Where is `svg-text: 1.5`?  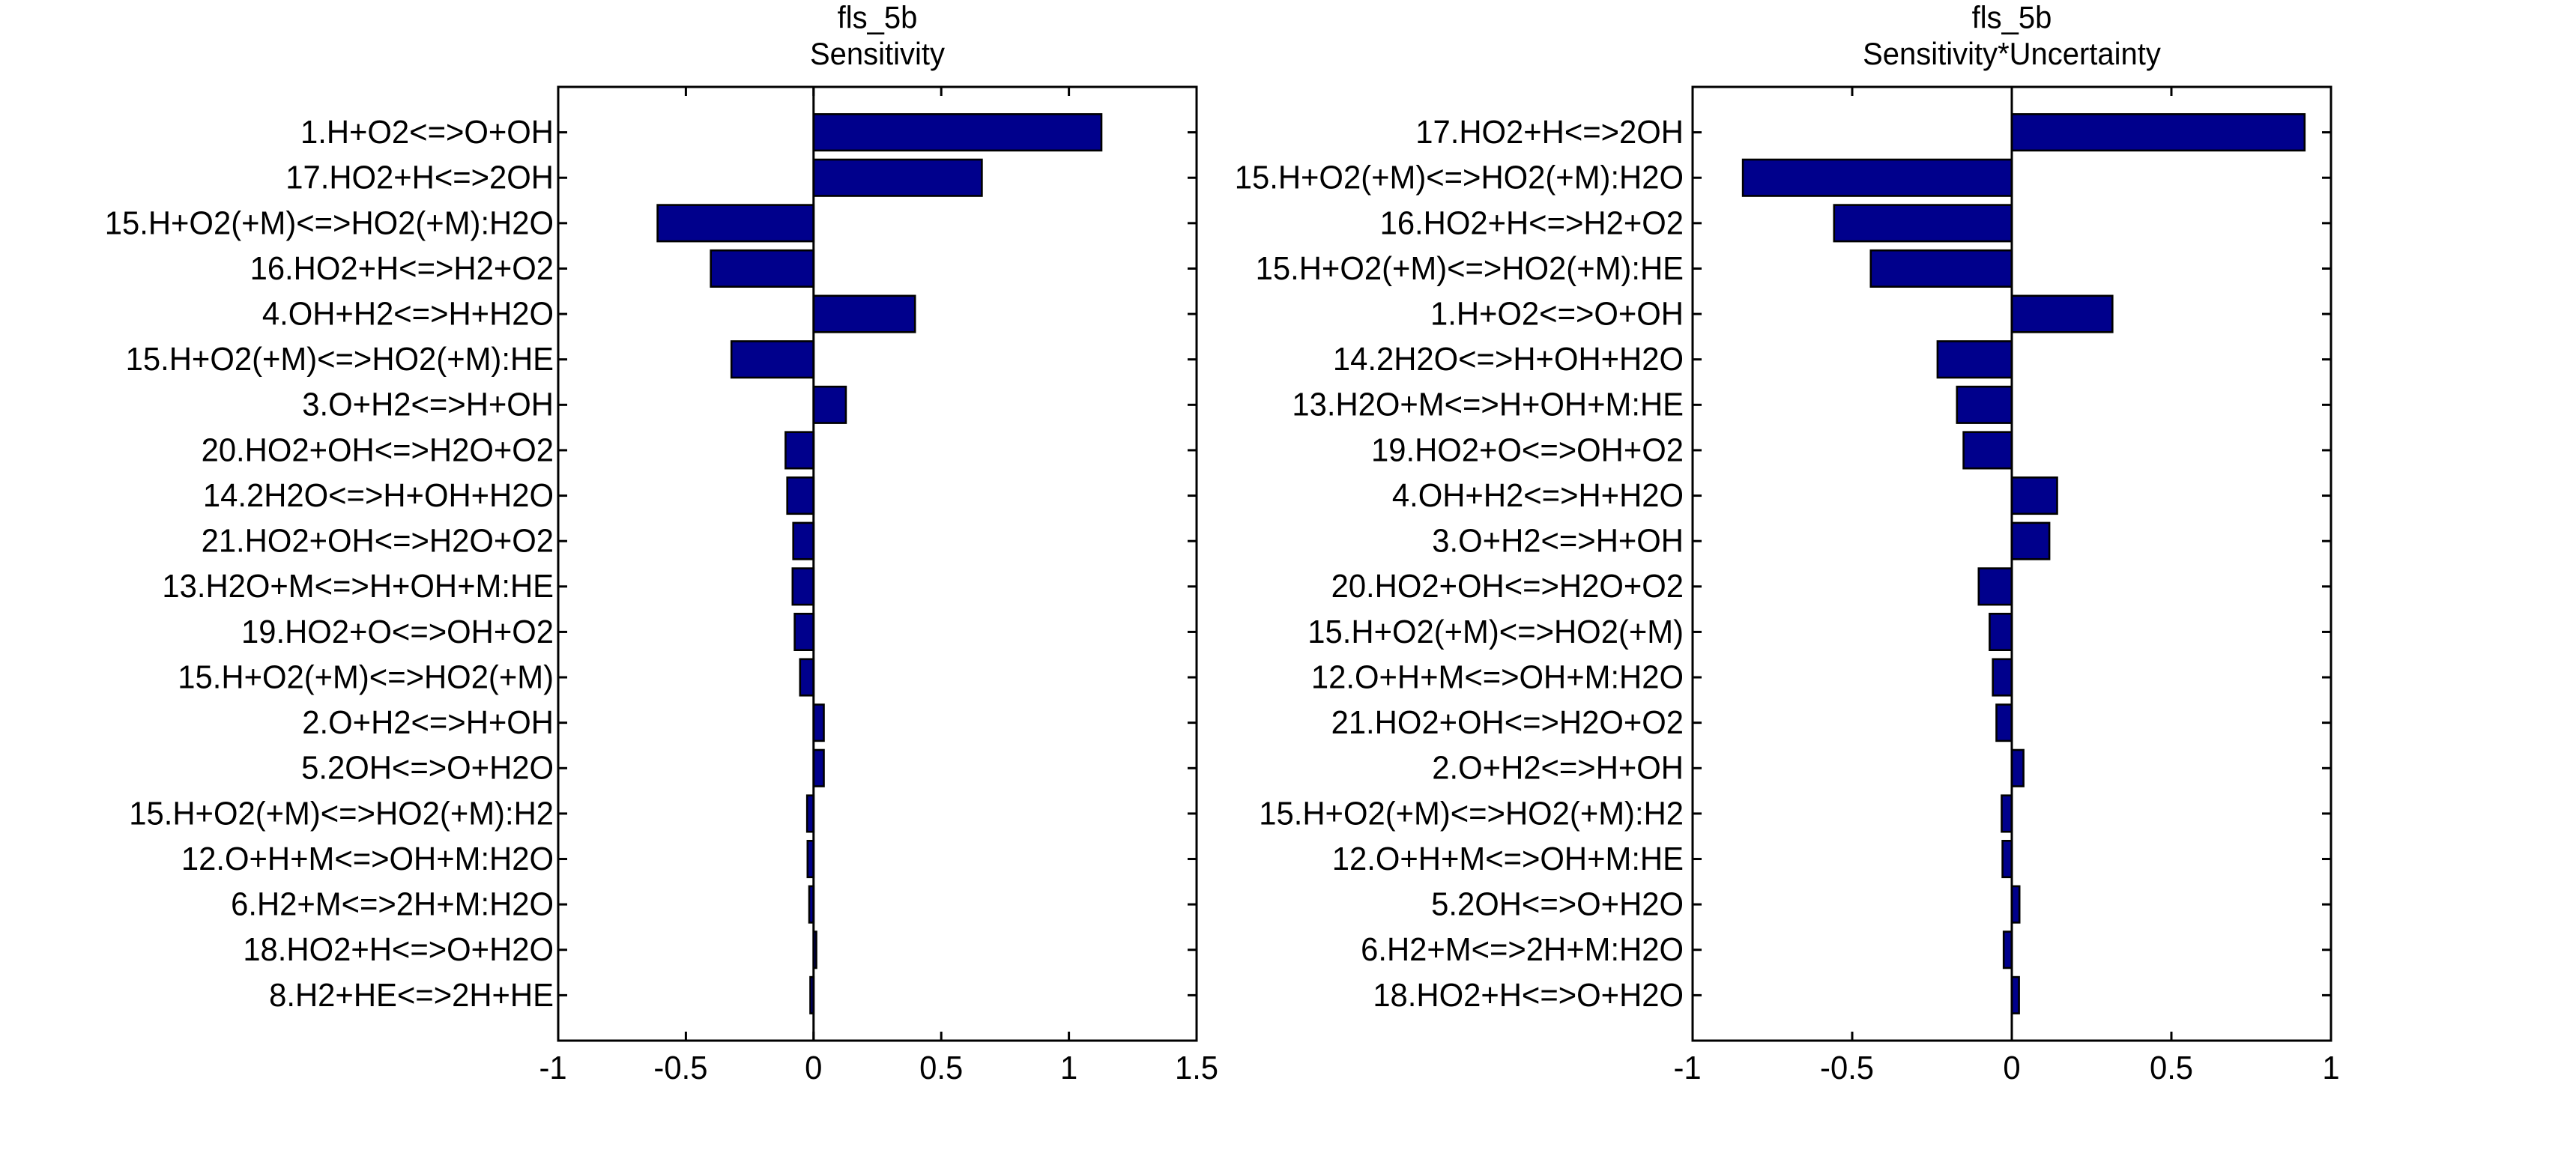 svg-text: 1.5 is located at coordinates (1196, 1068).